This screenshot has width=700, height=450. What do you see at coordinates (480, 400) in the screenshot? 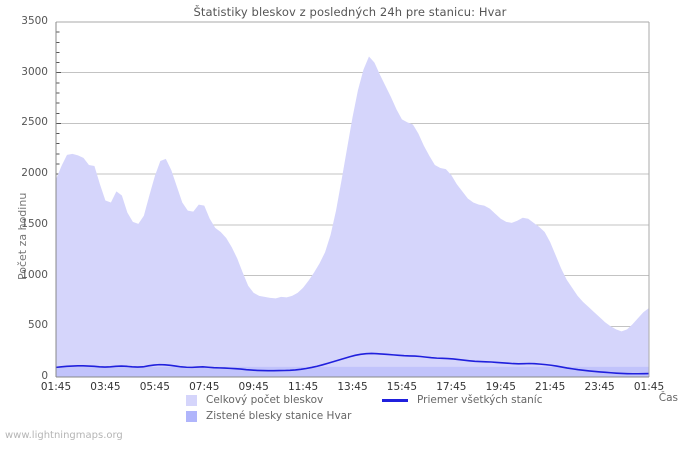
I see `legend-label-average: Priemer všetkých staníc` at bounding box center [480, 400].